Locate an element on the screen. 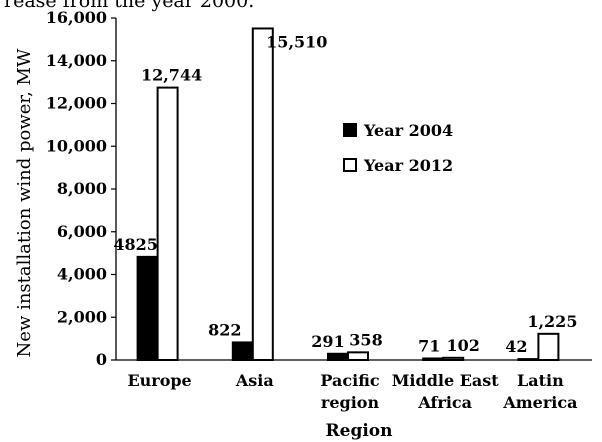  y-tick-label: 14,000 is located at coordinates (76, 60).